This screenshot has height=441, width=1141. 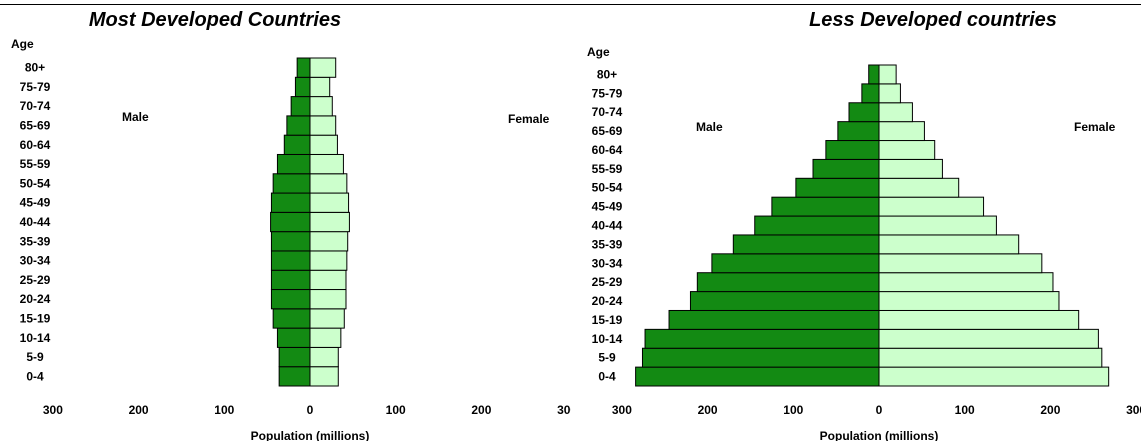 What do you see at coordinates (607, 188) in the screenshot?
I see `category-label-50-54: 50-54` at bounding box center [607, 188].